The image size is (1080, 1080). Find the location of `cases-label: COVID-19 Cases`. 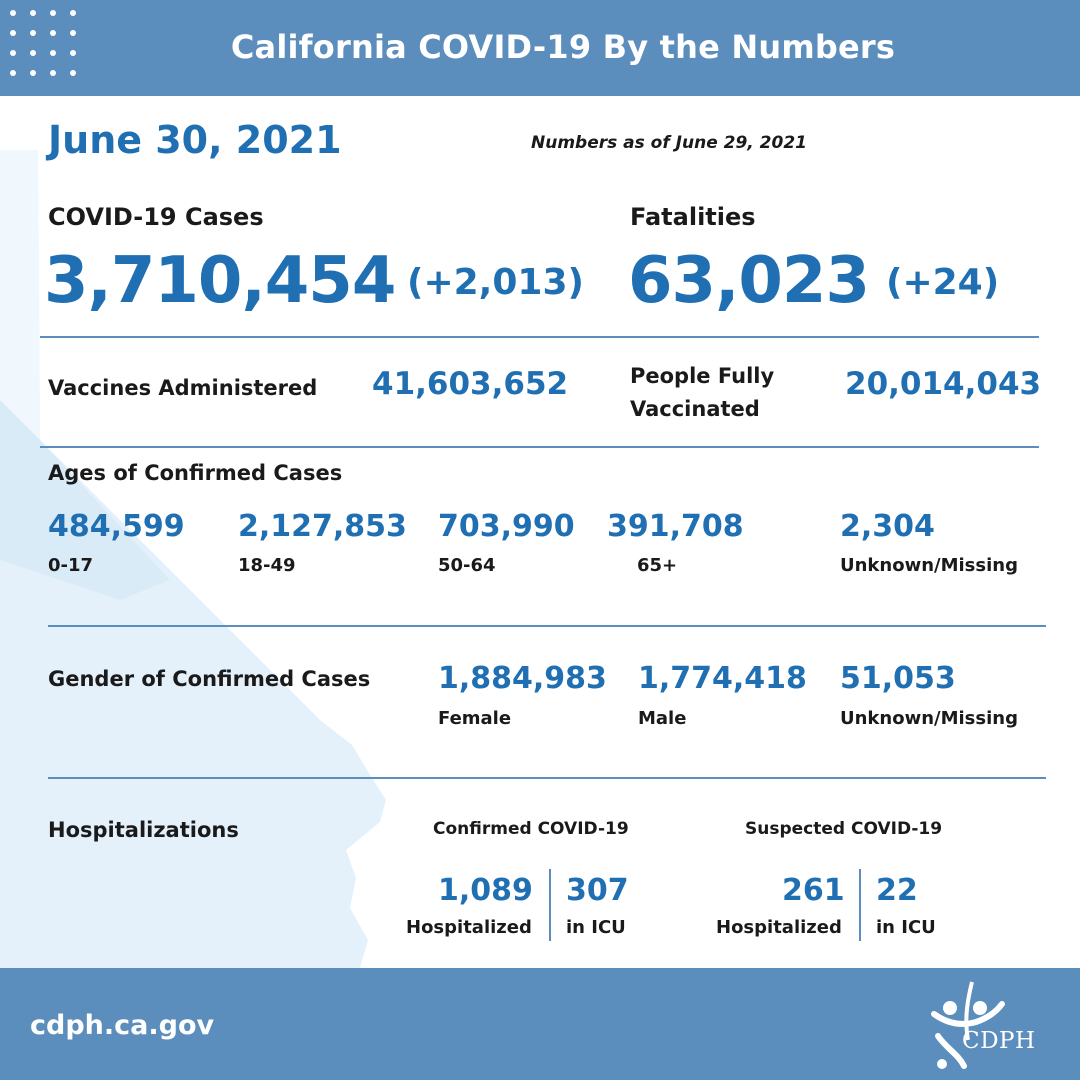

cases-label: COVID-19 Cases is located at coordinates (156, 217).